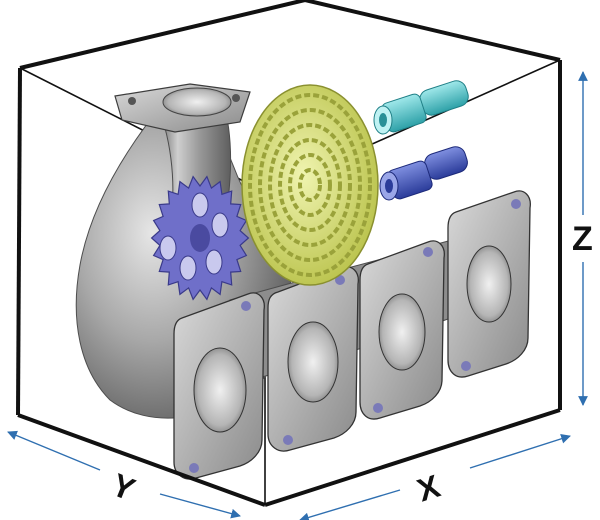  I want to click on blue-pipe-fitting, so click(423, 173).